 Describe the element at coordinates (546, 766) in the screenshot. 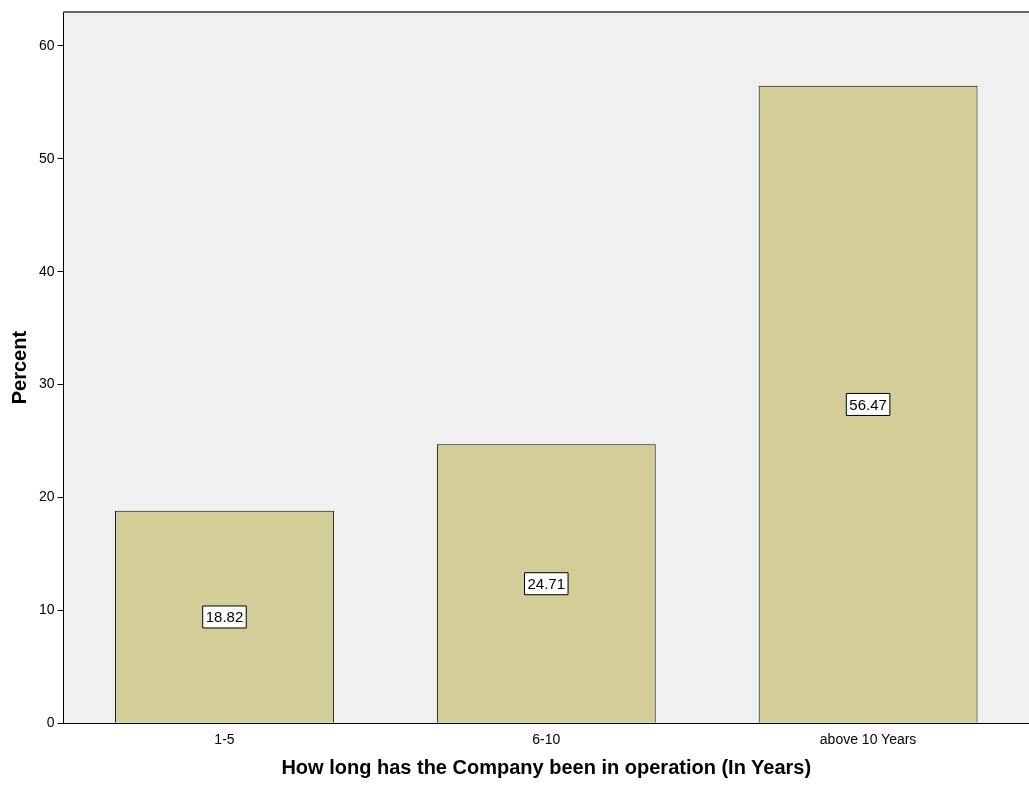

I see `x-axis-title: How long has the Company been in operation (In Years)` at that location.